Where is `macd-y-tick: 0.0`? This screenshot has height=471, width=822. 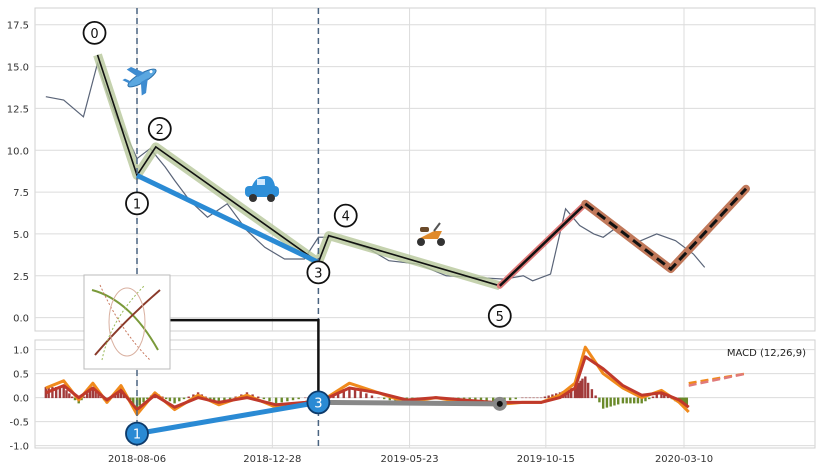
macd-y-tick: 0.0 is located at coordinates (21, 399).